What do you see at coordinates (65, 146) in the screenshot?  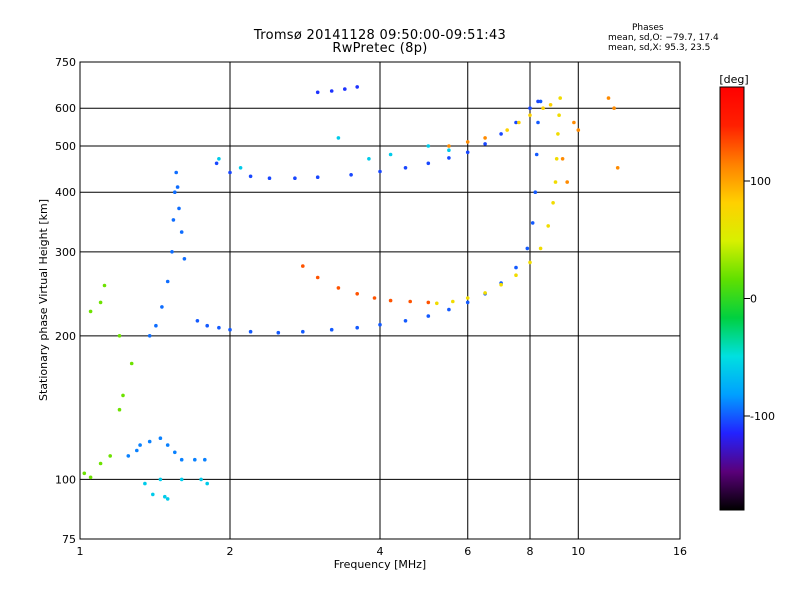 I see `y-tick-label: 500` at bounding box center [65, 146].